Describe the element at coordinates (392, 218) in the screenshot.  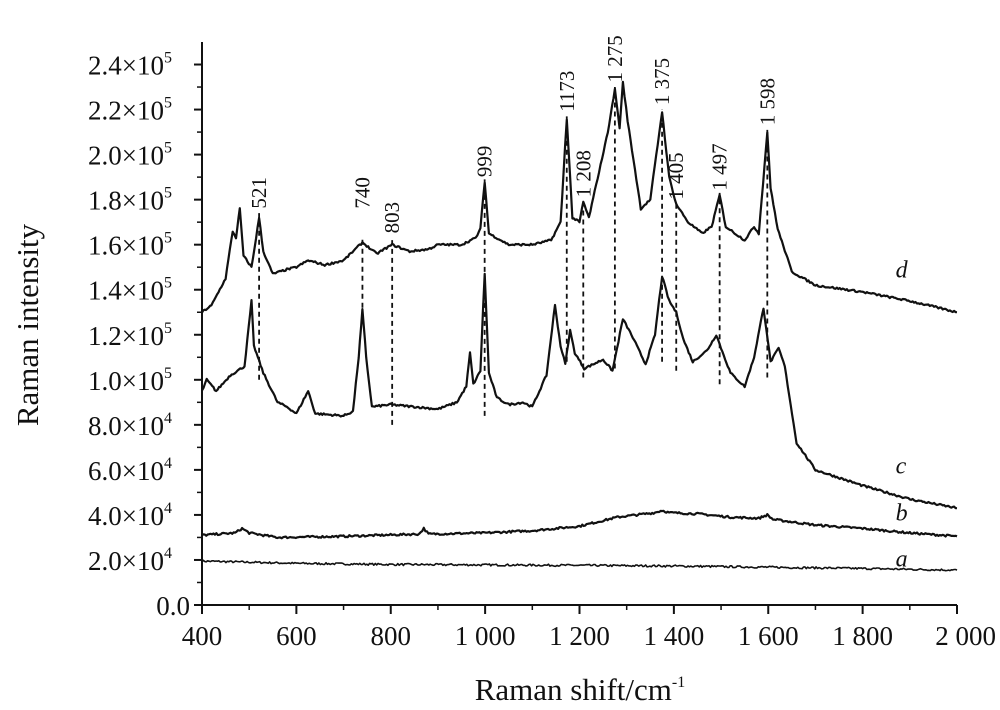
I see `peak-label-803: 803` at that location.